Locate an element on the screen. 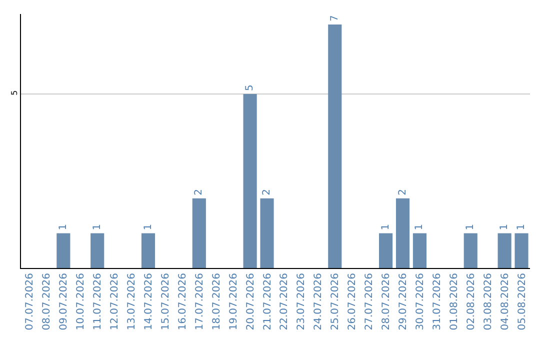 The height and width of the screenshot is (340, 540). x-tick-label: 03.08.2026 is located at coordinates (488, 301).